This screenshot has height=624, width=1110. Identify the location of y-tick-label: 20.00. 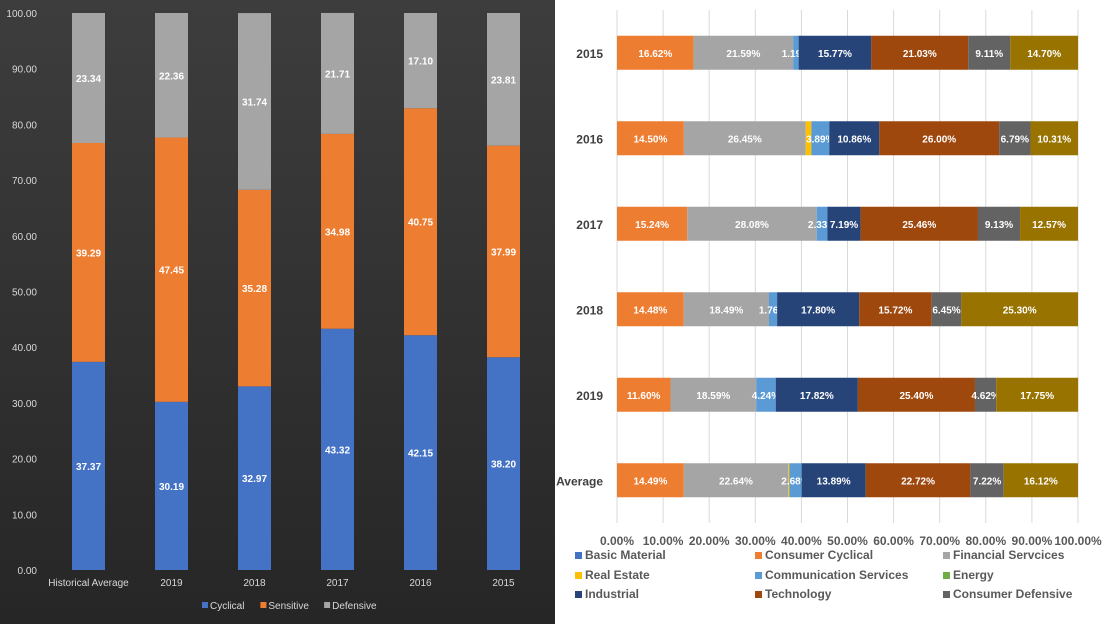
(24, 460).